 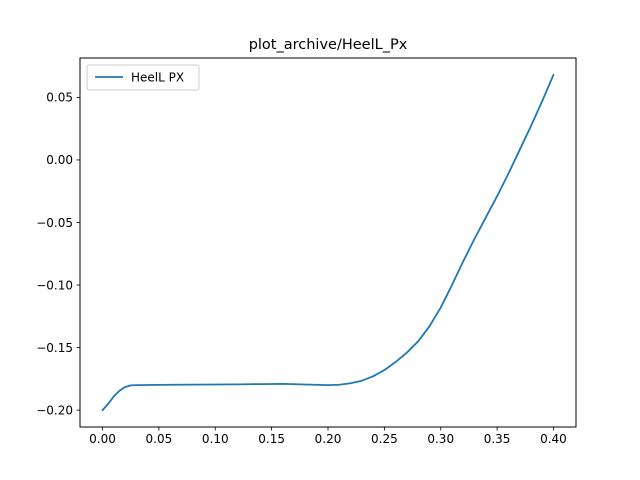 I want to click on x-tick-label: 0.35, so click(x=497, y=439).